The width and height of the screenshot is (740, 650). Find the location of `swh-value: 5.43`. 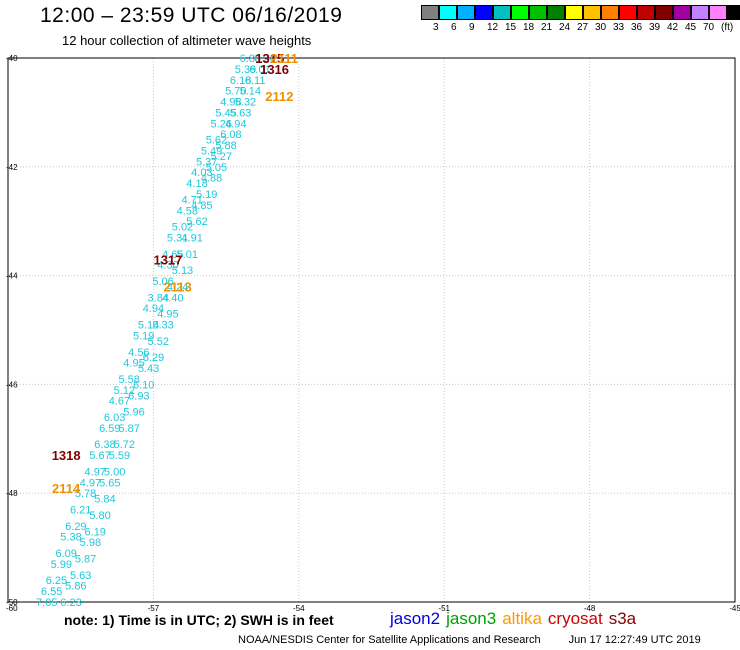

swh-value: 5.43 is located at coordinates (148, 369).